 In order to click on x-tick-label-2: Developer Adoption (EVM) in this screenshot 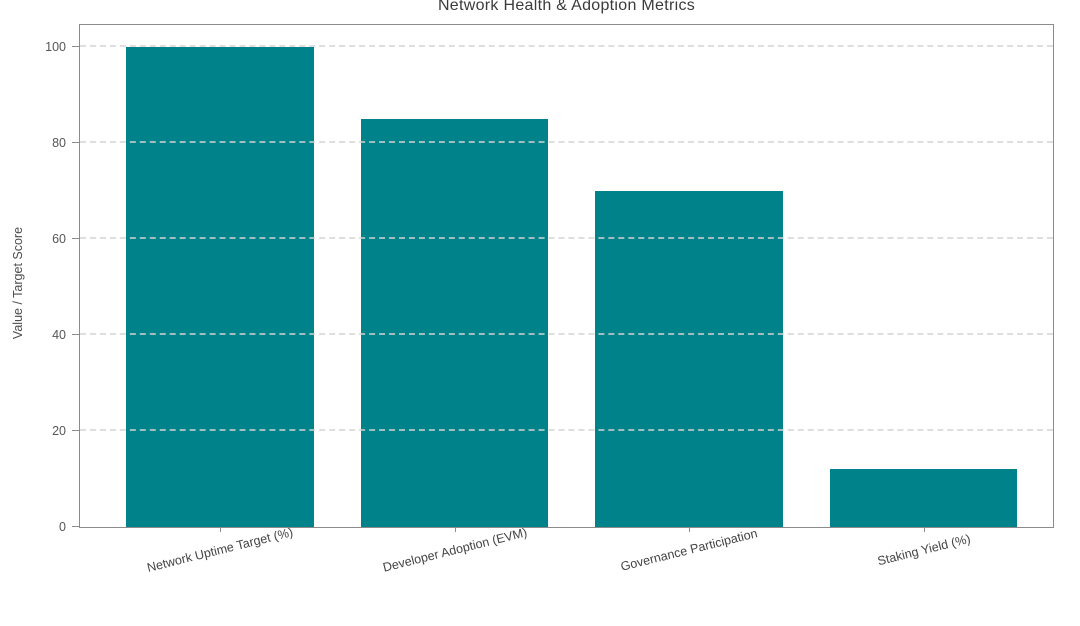, I will do `click(455, 550)`.